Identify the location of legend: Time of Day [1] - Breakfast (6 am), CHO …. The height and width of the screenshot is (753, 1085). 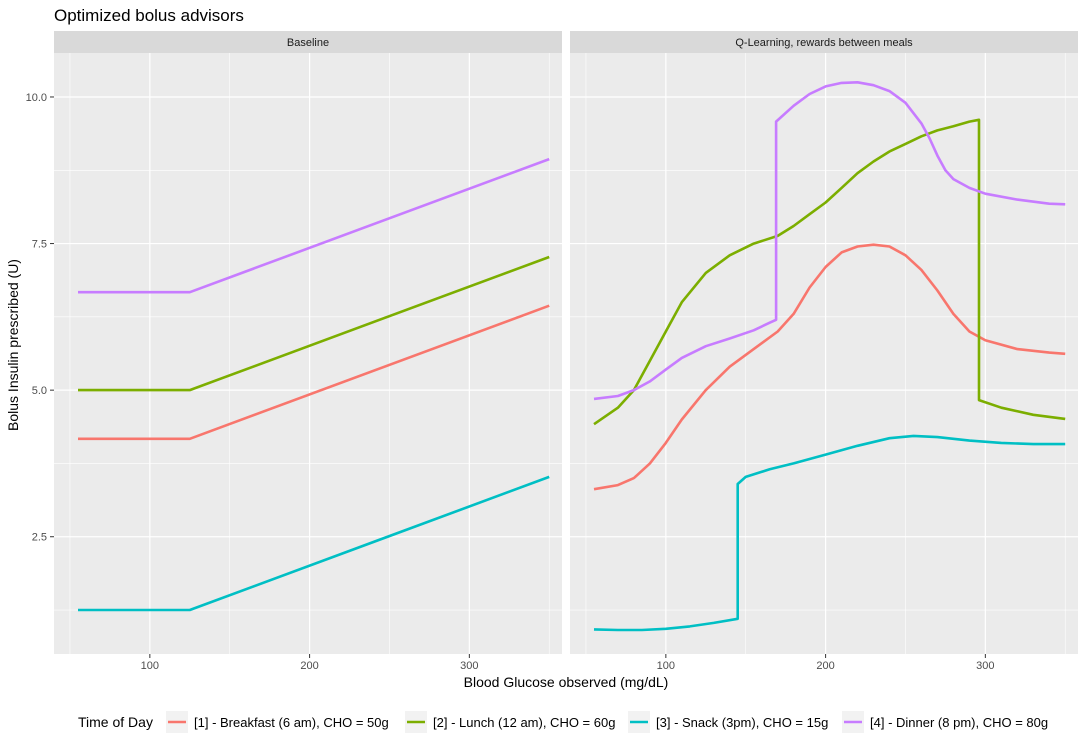
(563, 722).